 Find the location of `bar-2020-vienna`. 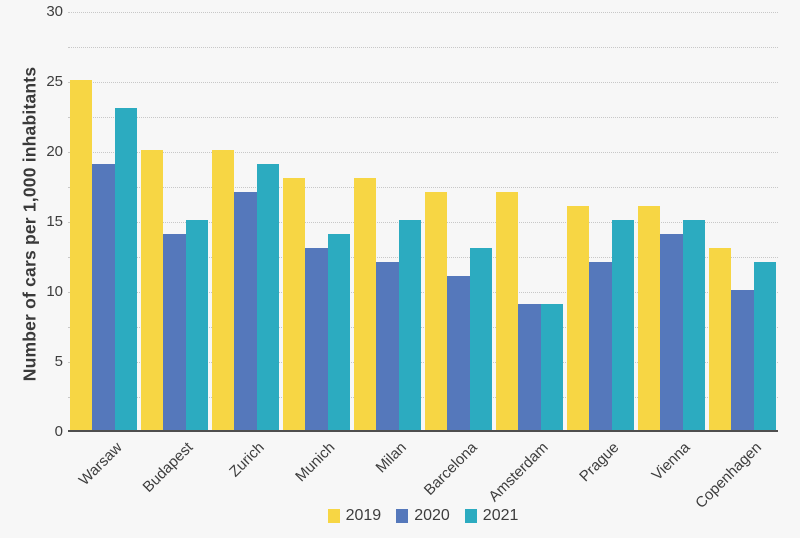

bar-2020-vienna is located at coordinates (671, 332).